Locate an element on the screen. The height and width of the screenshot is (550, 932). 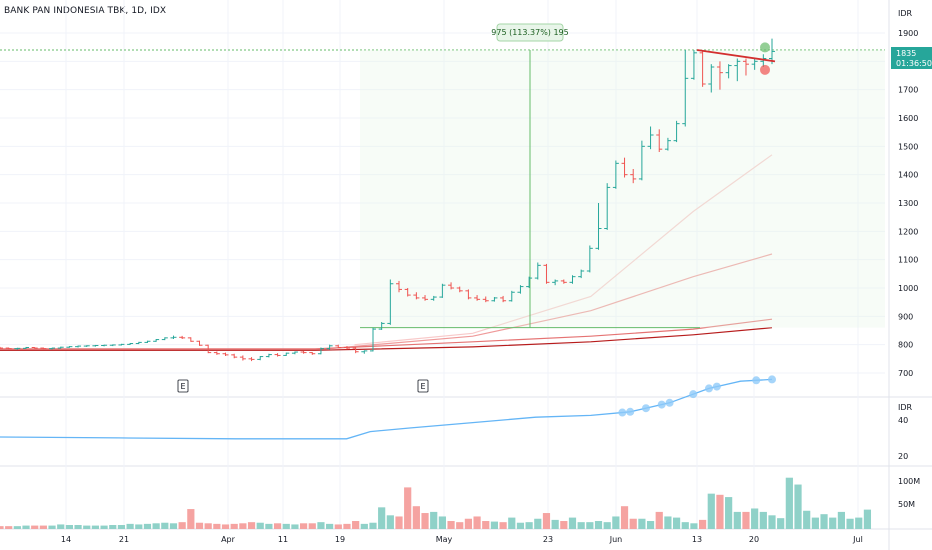
earnings-marker-label: E is located at coordinates (422, 386).